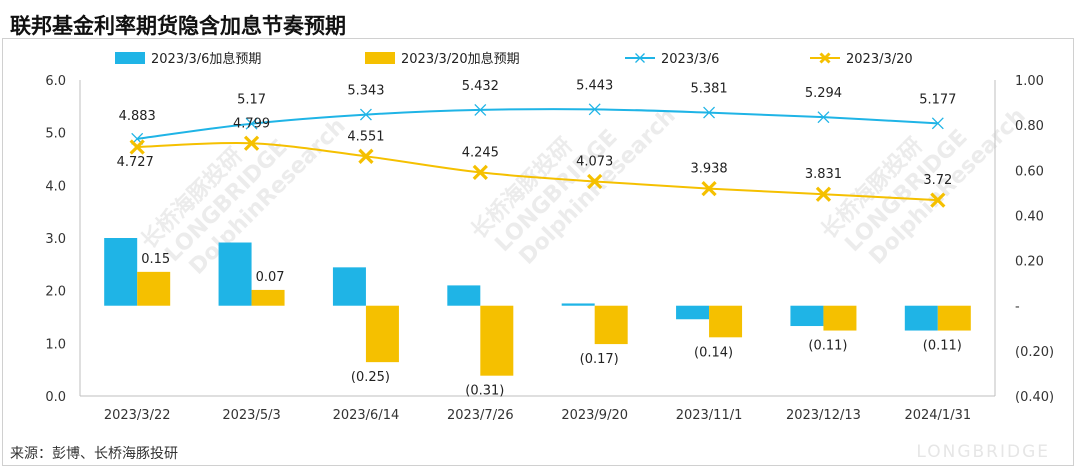 The height and width of the screenshot is (476, 1080). I want to click on line-yellow-label: 4.727, so click(135, 162).